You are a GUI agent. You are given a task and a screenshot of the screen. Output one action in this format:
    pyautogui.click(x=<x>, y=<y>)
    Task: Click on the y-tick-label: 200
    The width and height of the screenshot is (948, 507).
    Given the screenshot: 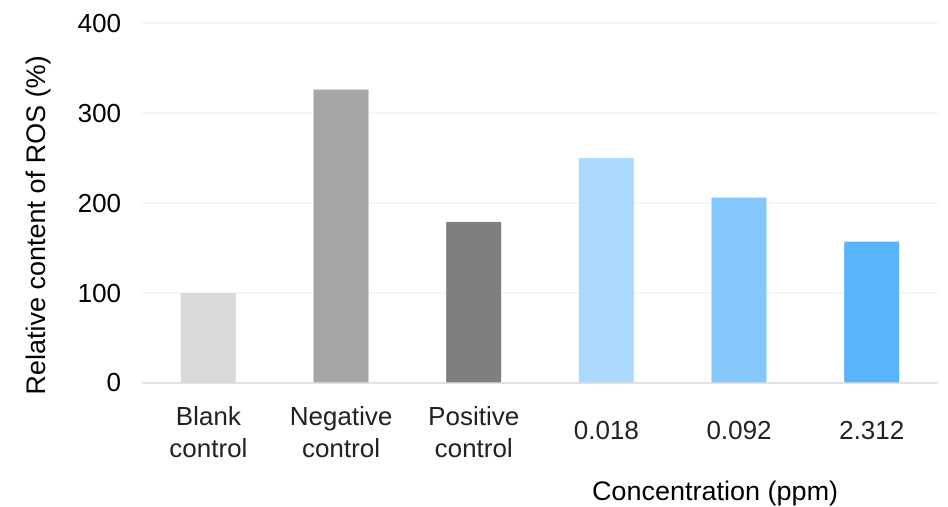 What is the action you would take?
    pyautogui.click(x=99, y=203)
    